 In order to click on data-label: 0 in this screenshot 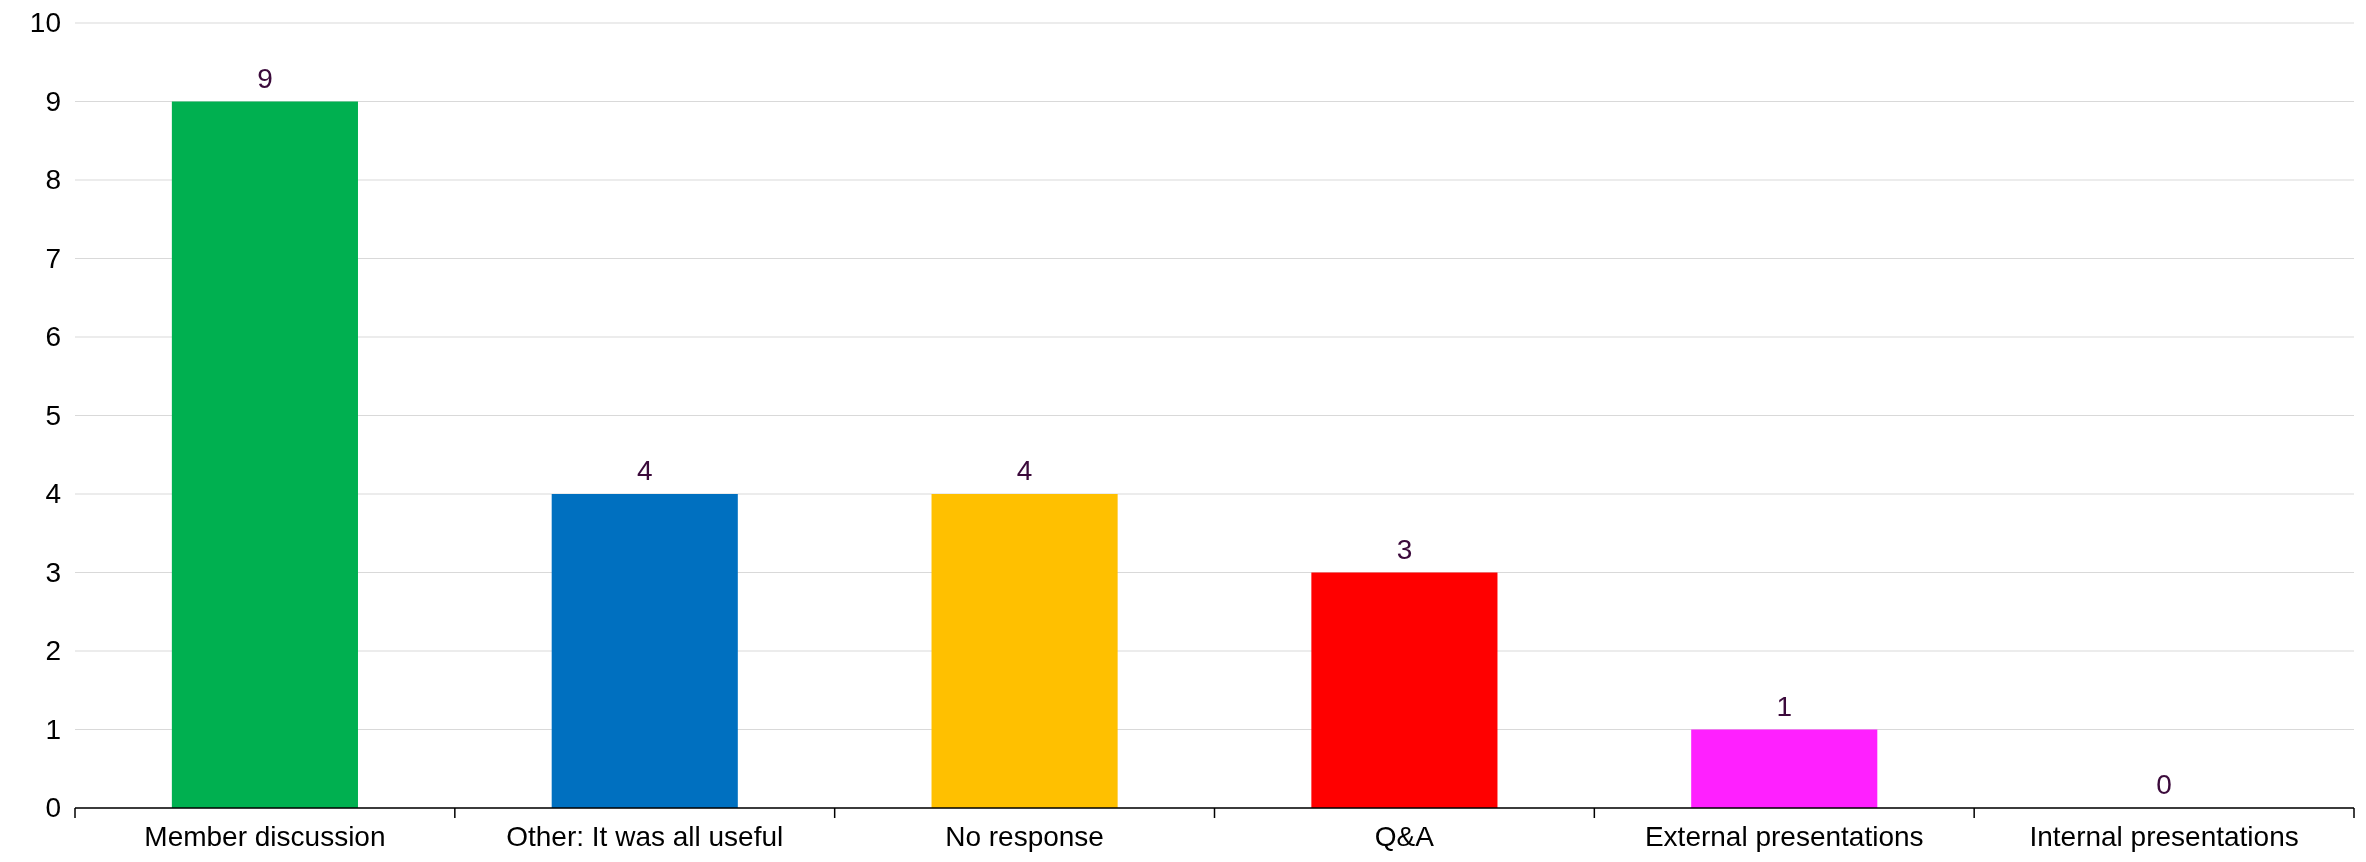, I will do `click(2164, 784)`.